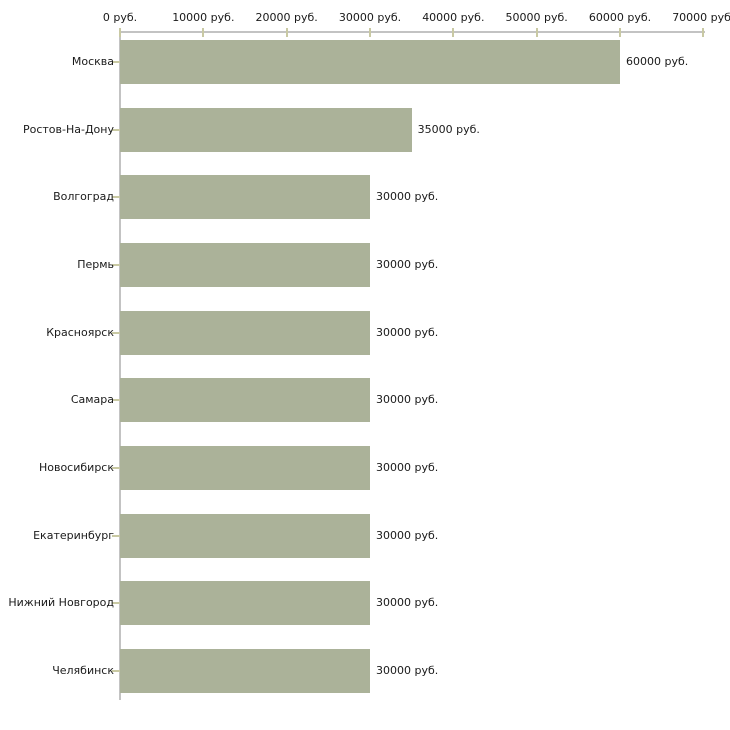  What do you see at coordinates (203, 17) in the screenshot?
I see `x-tick-label: 10000 руб.` at bounding box center [203, 17].